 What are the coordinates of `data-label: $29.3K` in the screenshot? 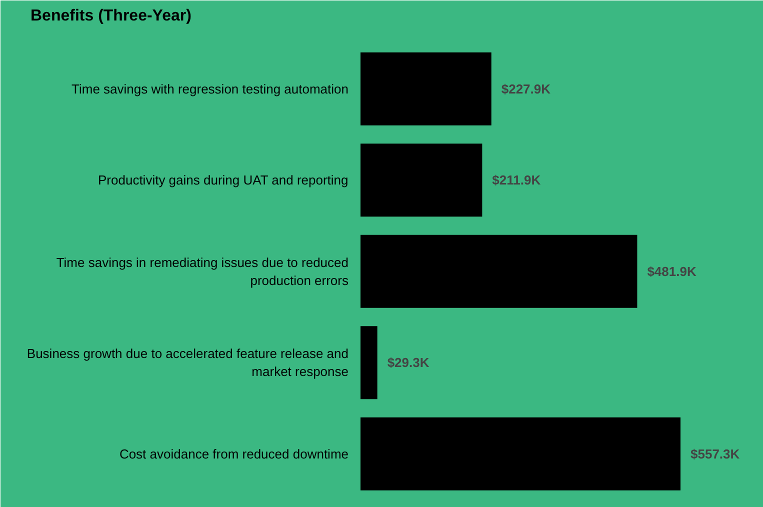 It's located at (408, 362).